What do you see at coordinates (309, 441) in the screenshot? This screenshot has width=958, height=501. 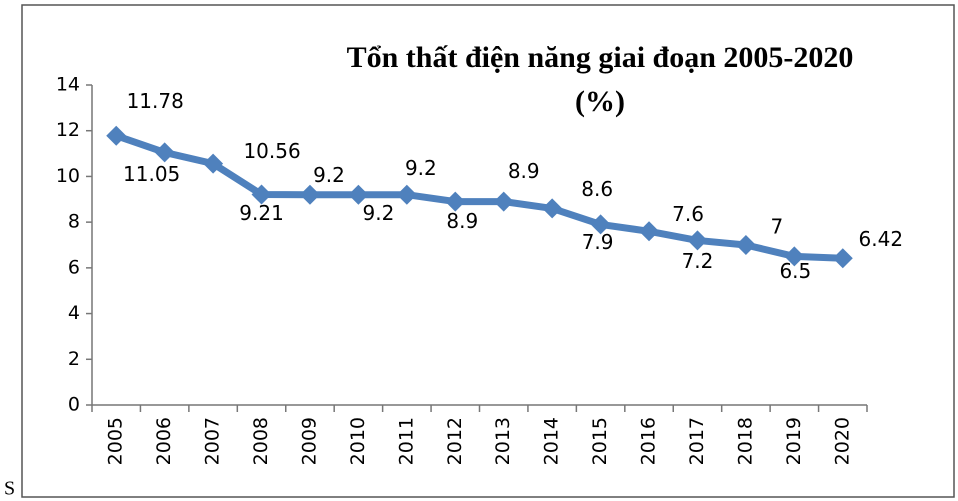 I see `x-tick-label: 2009` at bounding box center [309, 441].